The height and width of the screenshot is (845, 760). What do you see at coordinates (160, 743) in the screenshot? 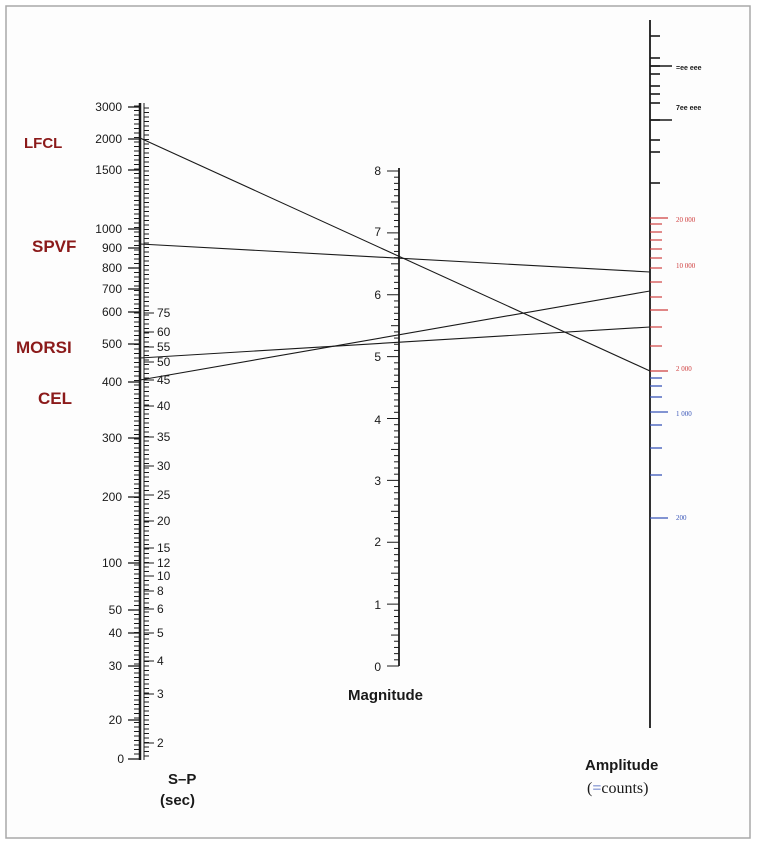
I see `sp-time-tick: 2` at bounding box center [160, 743].